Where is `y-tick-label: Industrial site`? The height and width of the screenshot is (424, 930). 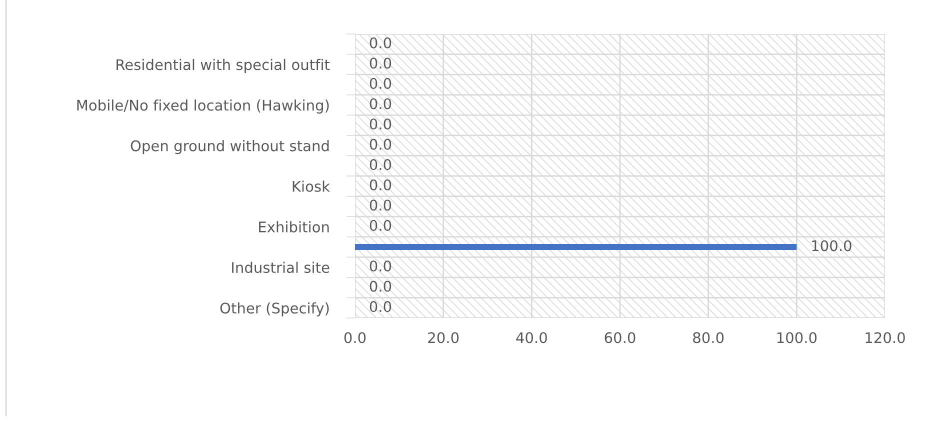 y-tick-label: Industrial site is located at coordinates (281, 268).